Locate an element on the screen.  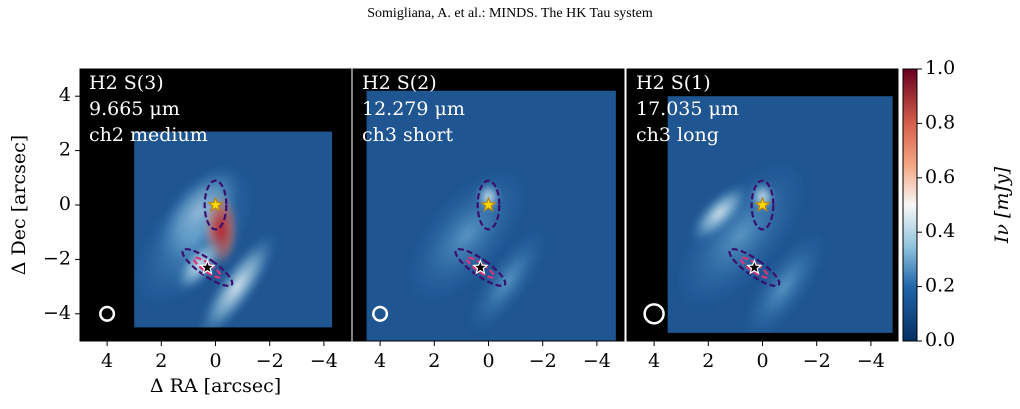
y-axis-label: Δ Dec [arcsec] is located at coordinates (19, 205).